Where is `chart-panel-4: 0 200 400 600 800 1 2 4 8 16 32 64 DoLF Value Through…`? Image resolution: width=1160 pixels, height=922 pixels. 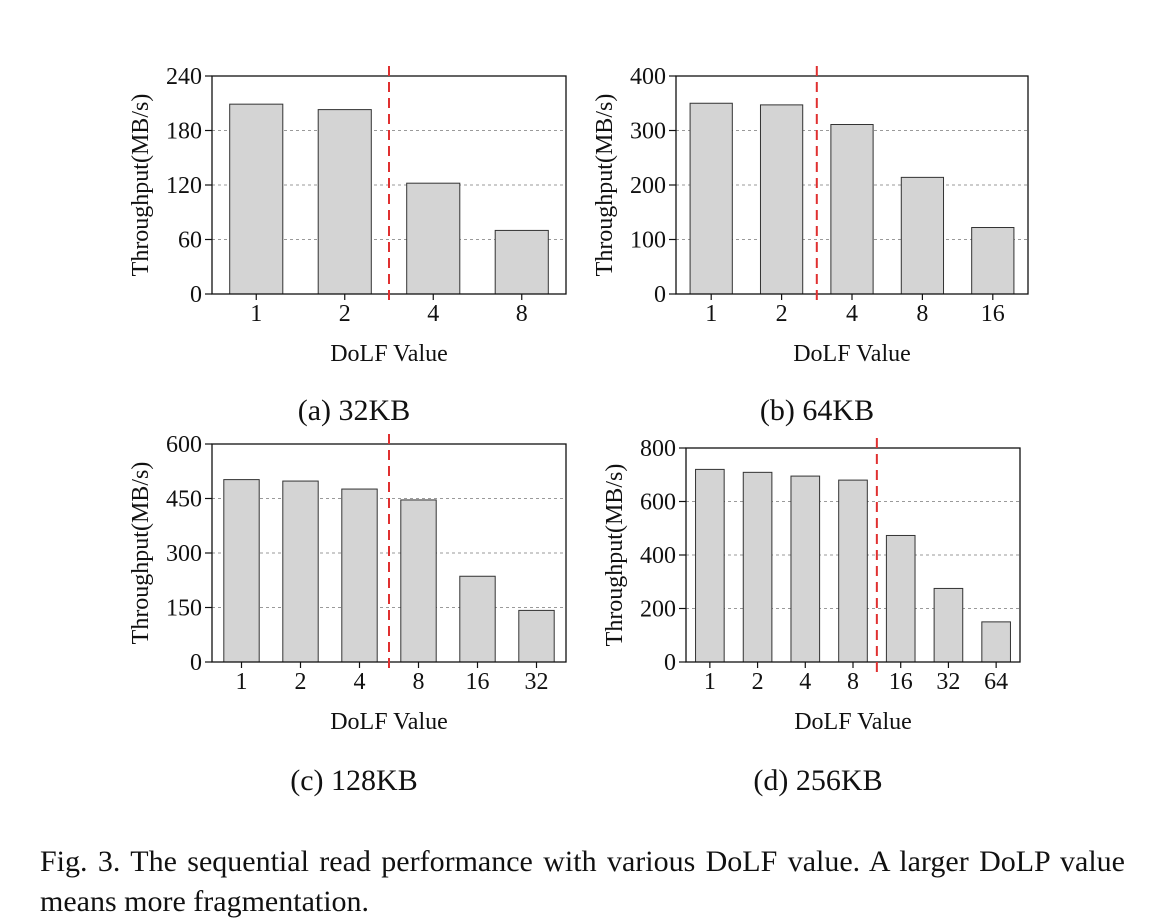
chart-panel-4: 0 200 400 600 800 1 2 4 8 16 32 64 DoLF Value Through… is located at coordinates (811, 616).